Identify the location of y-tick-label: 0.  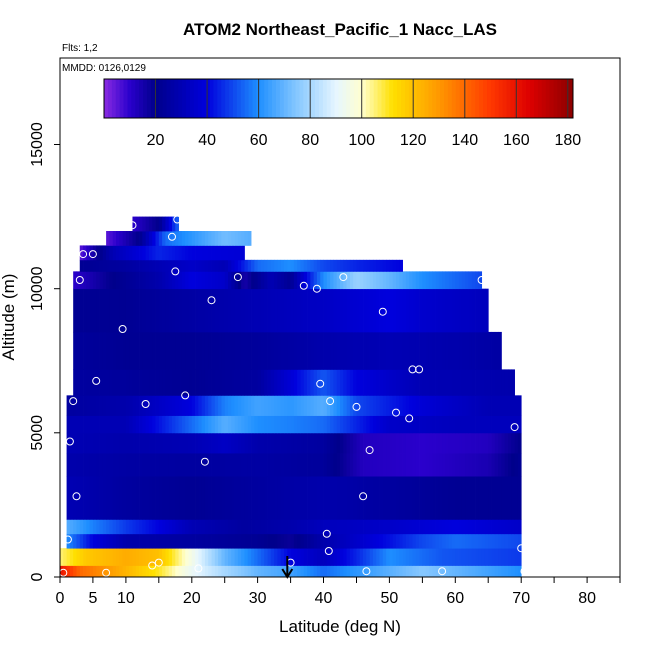
(37, 576).